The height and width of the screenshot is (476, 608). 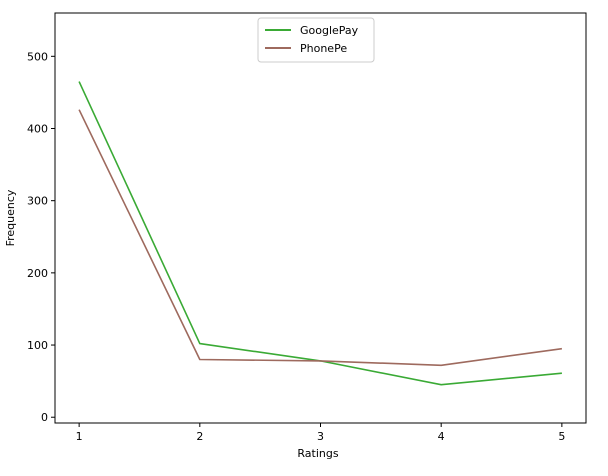 I want to click on x-tick-label: 3, so click(x=320, y=436).